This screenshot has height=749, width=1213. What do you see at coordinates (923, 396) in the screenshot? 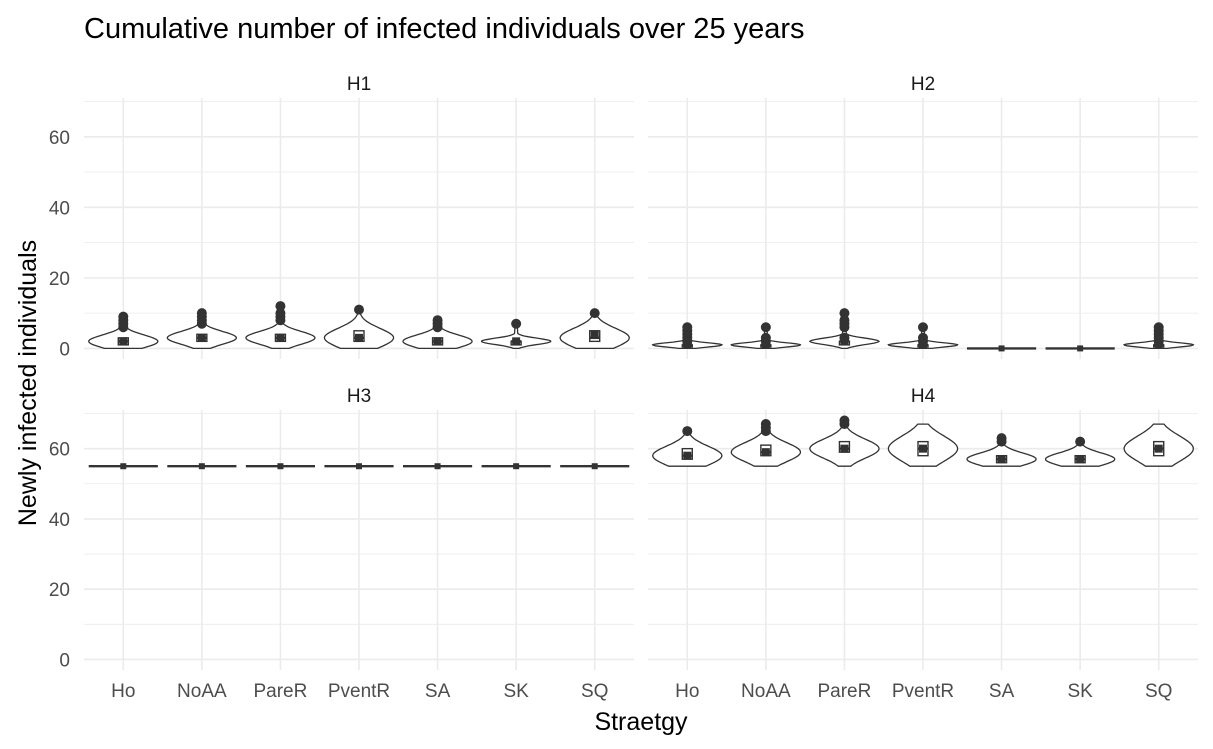
I see `panel-label: H4` at bounding box center [923, 396].